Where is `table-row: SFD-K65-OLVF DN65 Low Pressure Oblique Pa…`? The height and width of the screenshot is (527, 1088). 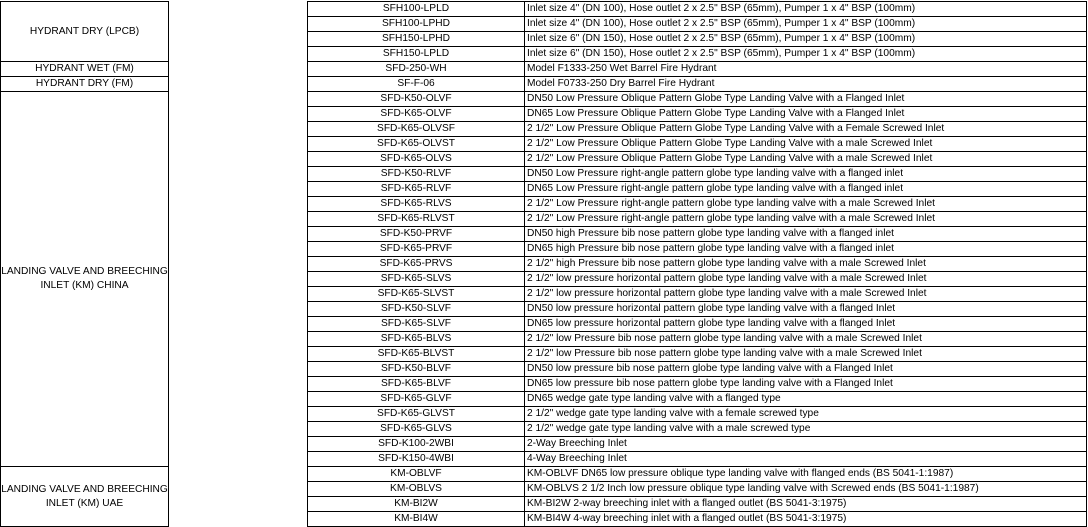 table-row: SFD-K65-OLVF DN65 Low Pressure Oblique Pa… is located at coordinates (544, 114).